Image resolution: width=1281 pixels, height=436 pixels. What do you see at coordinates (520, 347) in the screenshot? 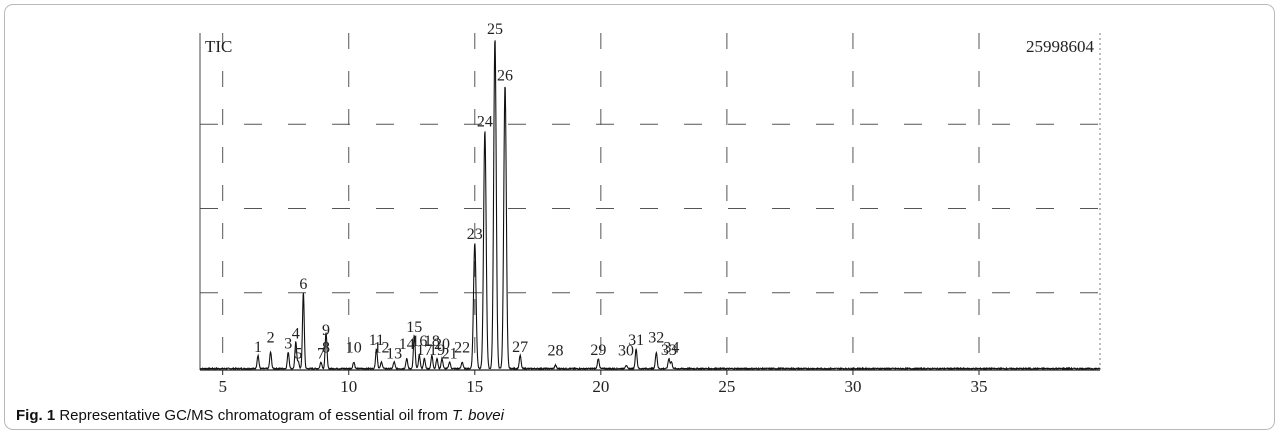
I see `peak-label: 27` at bounding box center [520, 347].